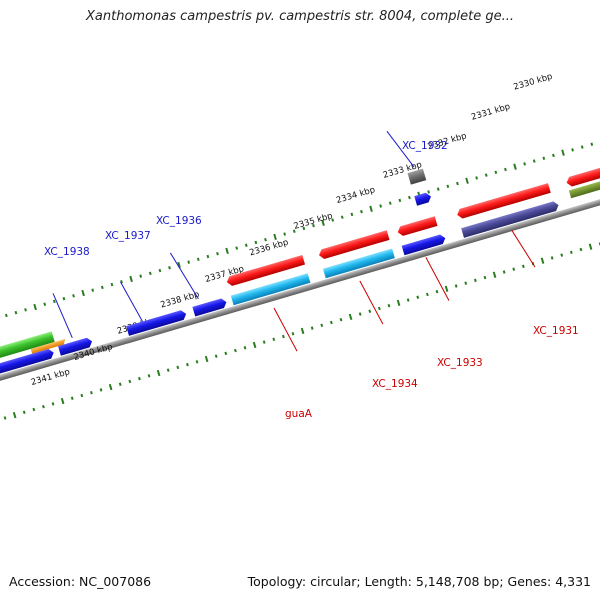 The image size is (600, 600). I want to click on gene-label-XC_1931: XC_1931, so click(556, 331).